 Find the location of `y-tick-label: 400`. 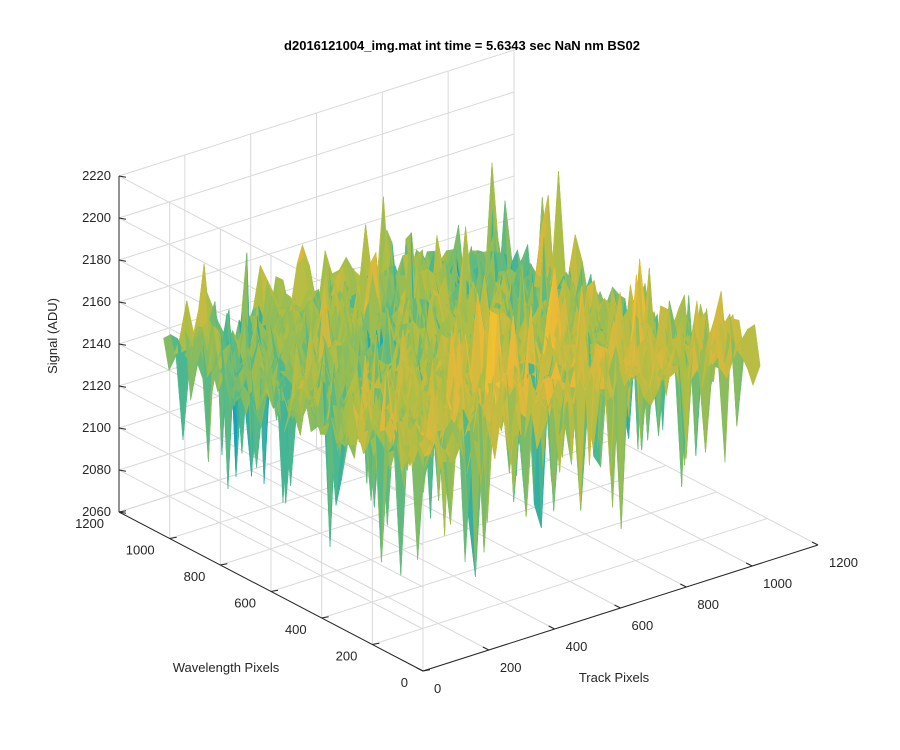

y-tick-label: 400 is located at coordinates (296, 629).